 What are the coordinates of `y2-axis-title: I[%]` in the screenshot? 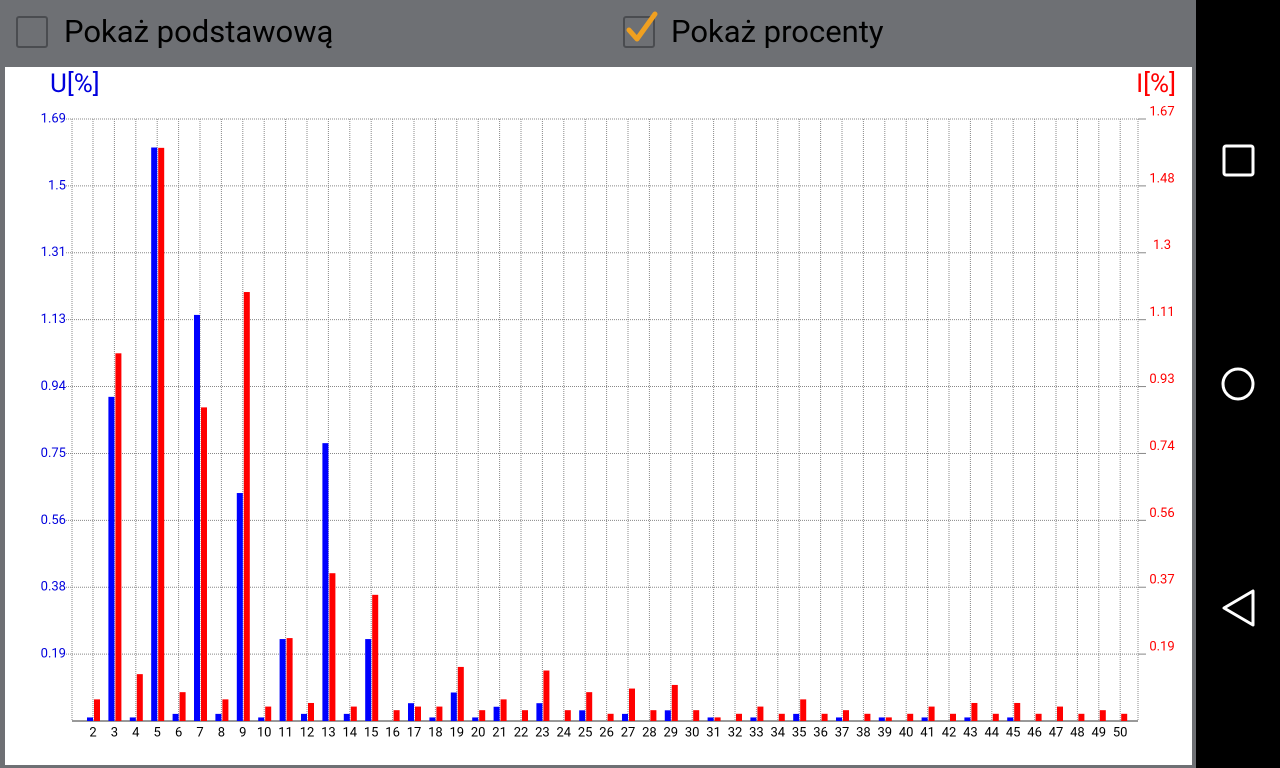 It's located at (1156, 84).